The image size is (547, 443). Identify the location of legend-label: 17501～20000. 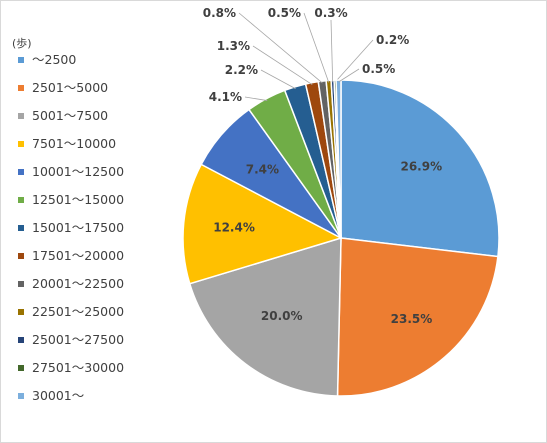
(78, 255).